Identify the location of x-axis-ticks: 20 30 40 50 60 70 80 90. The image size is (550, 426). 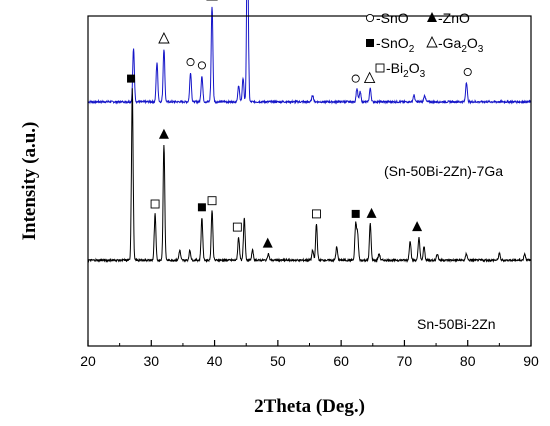
(309, 354).